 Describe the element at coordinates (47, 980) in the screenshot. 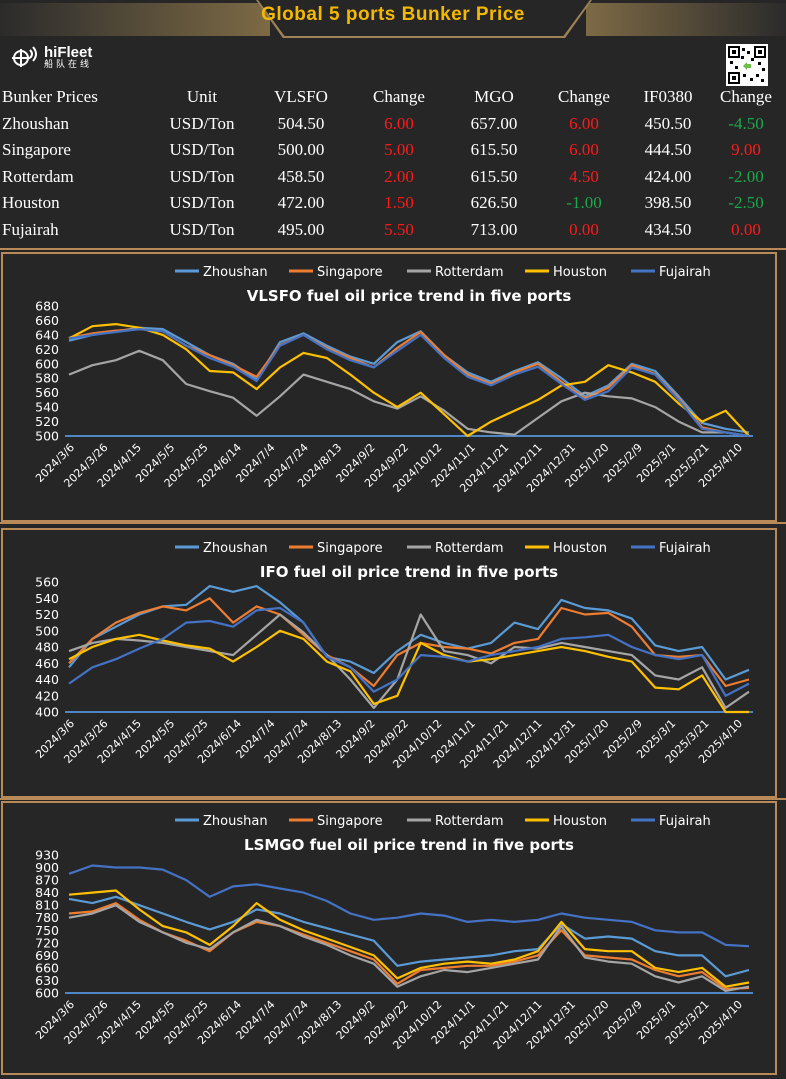

I see `y-tick-label: 630` at that location.